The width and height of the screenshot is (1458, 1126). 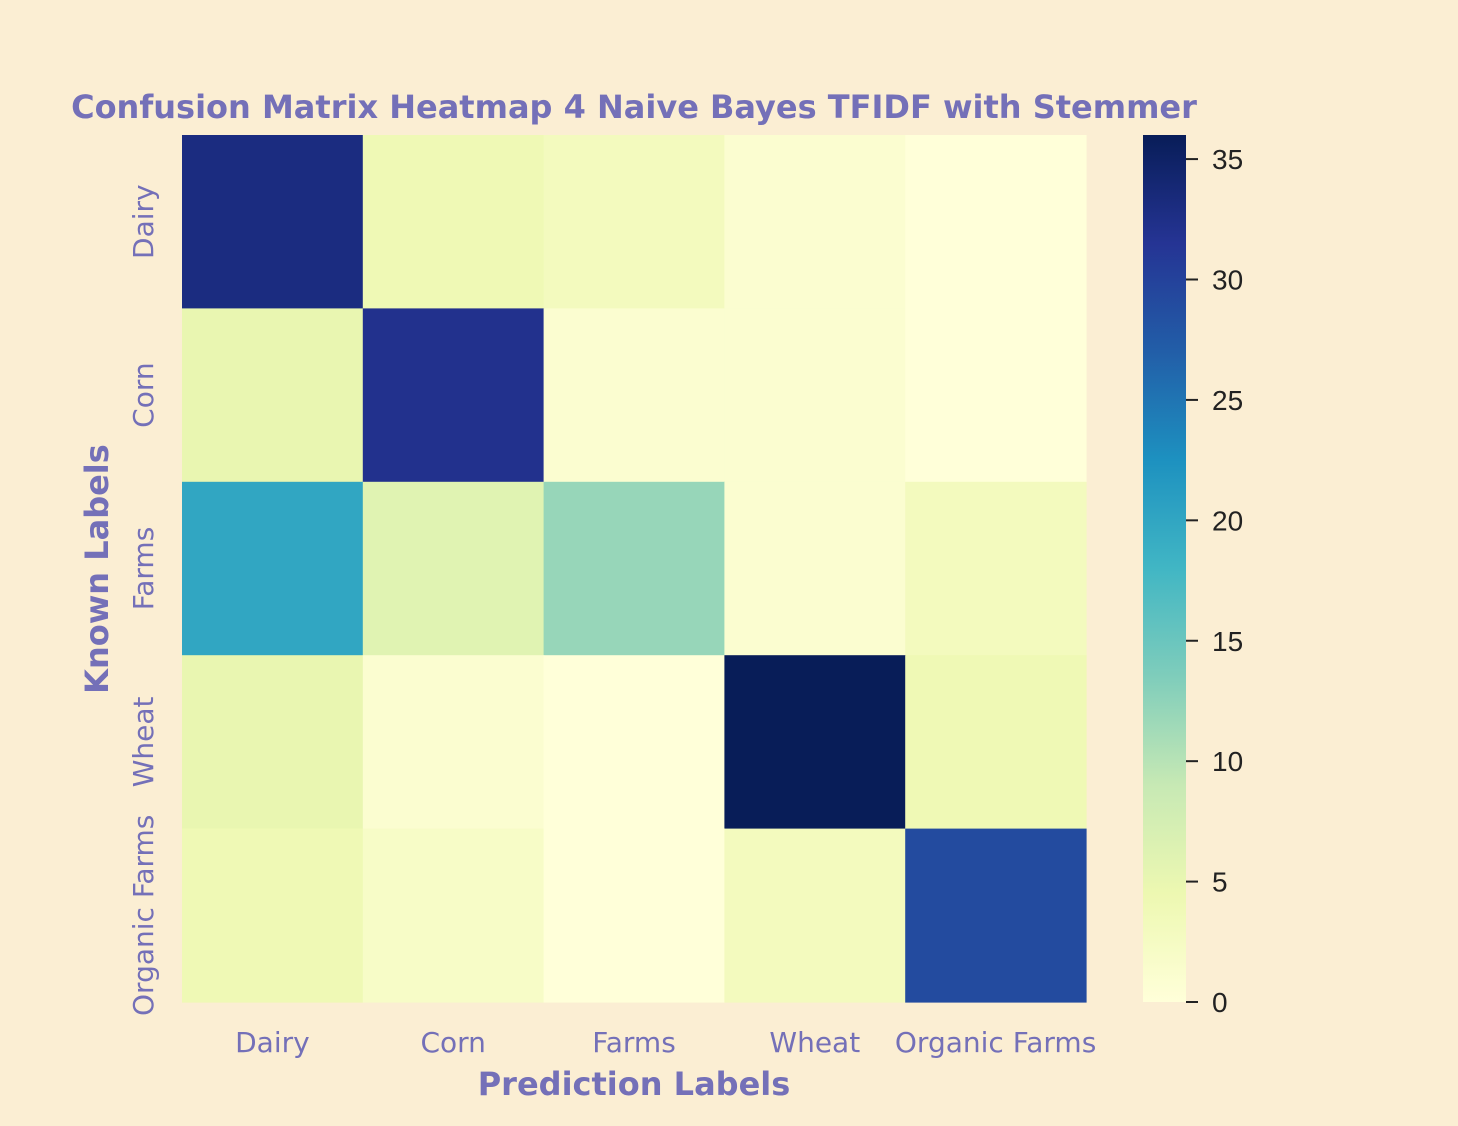 What do you see at coordinates (1164, 568) in the screenshot?
I see `colorbar` at bounding box center [1164, 568].